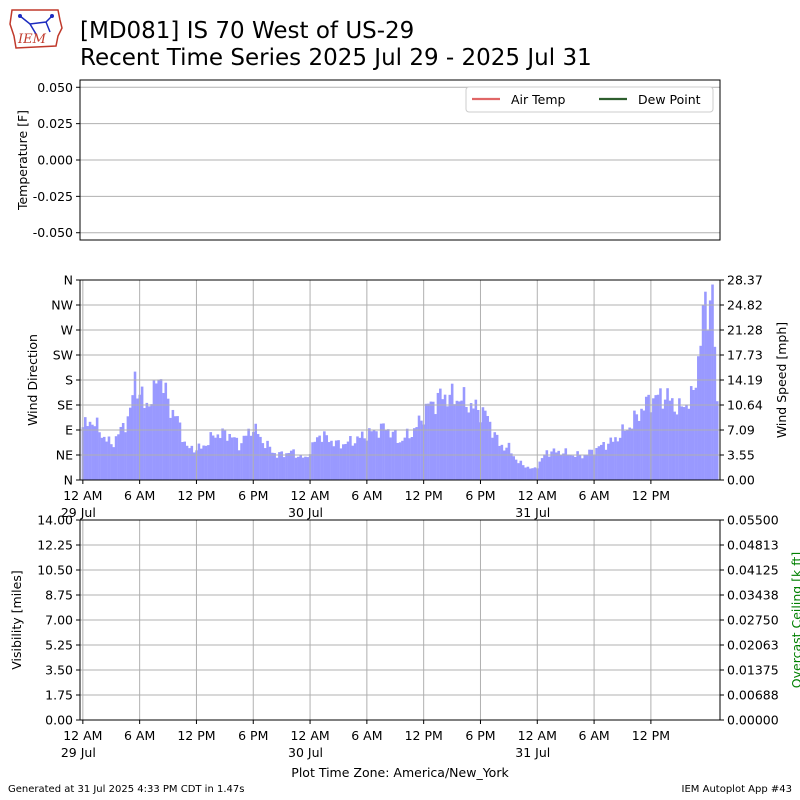 The image size is (800, 800). I want to click on wind-xtick-label: 6 AM, so click(366, 495).